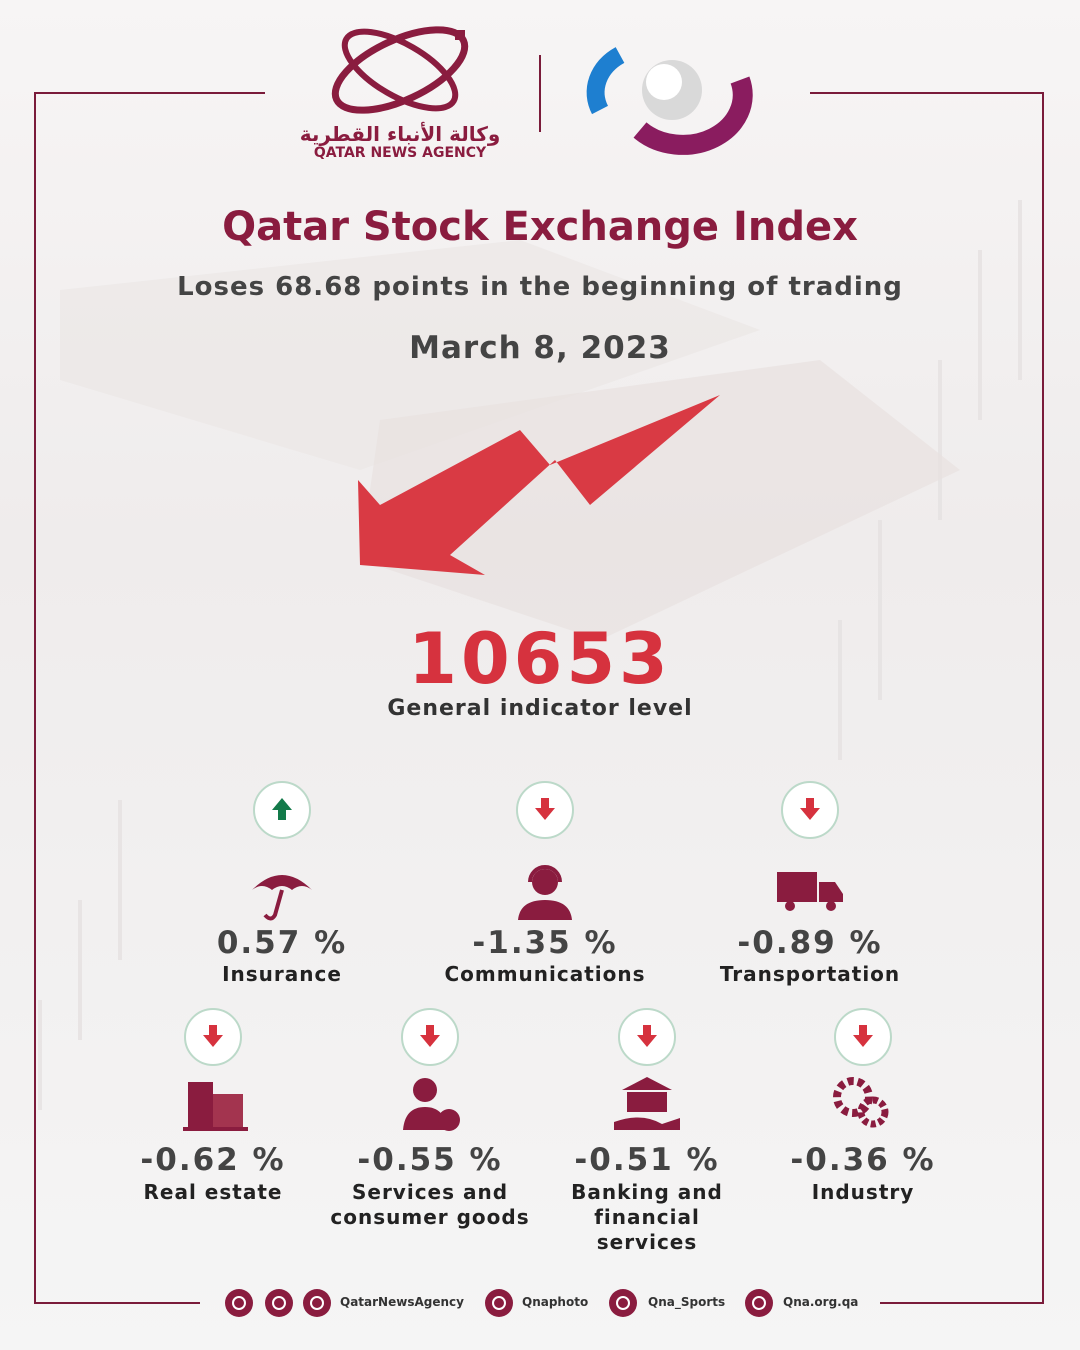 Image resolution: width=1080 pixels, height=1350 pixels. Describe the element at coordinates (540, 659) in the screenshot. I see `index-level: 10653` at that location.